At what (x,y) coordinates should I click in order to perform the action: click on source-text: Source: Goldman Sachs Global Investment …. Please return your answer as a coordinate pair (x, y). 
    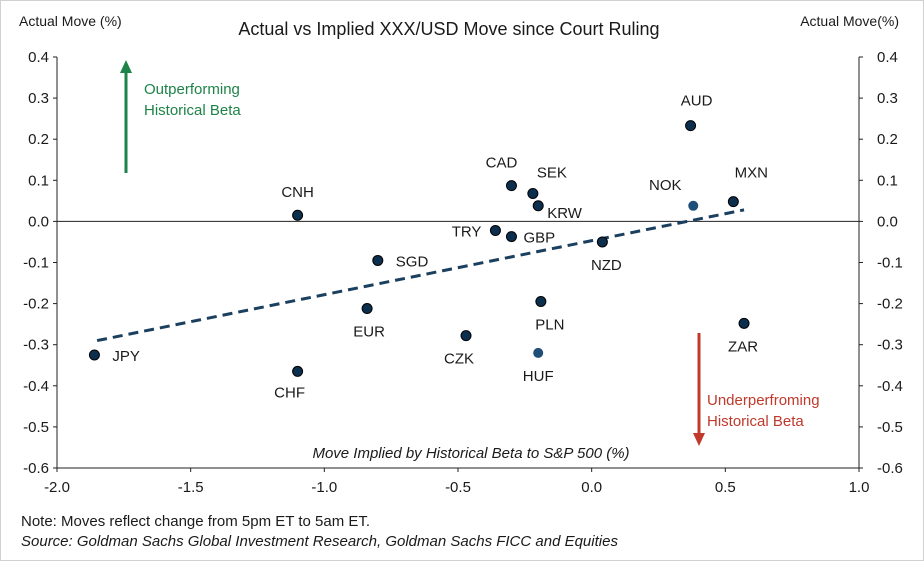
    Looking at the image, I should click on (319, 541).